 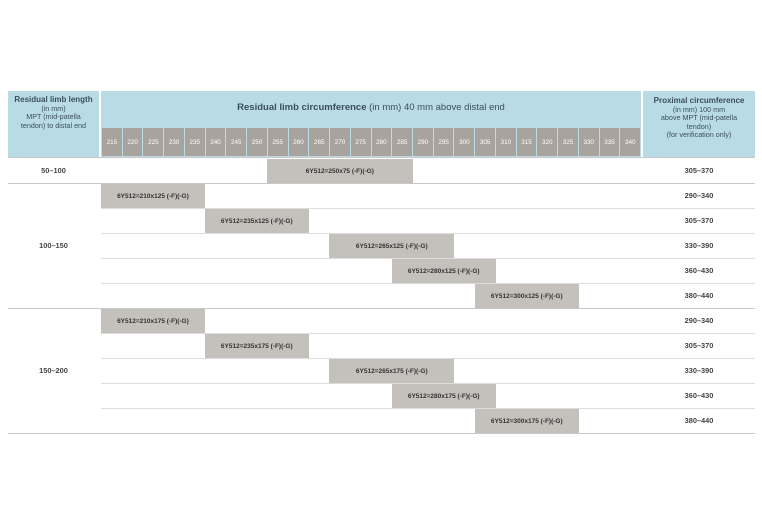 I want to click on product-size-bar: 6Y512=235x125 (-F)(-G), so click(x=256, y=221).